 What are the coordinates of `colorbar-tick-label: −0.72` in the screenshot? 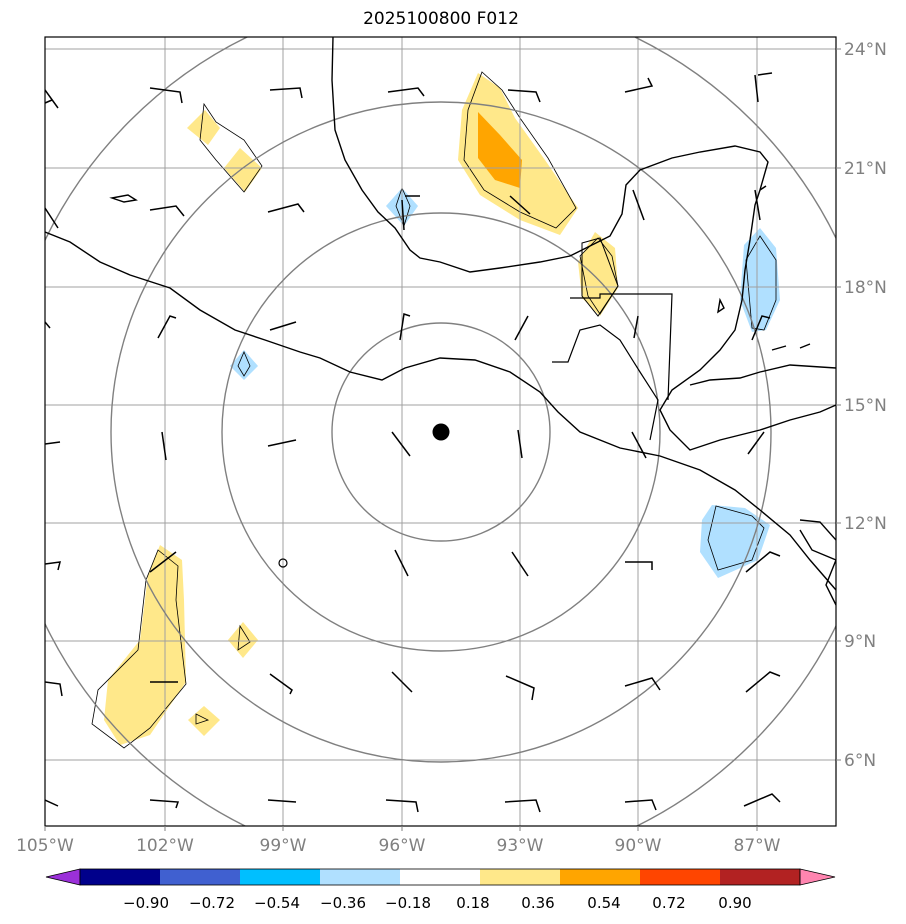 It's located at (212, 903).